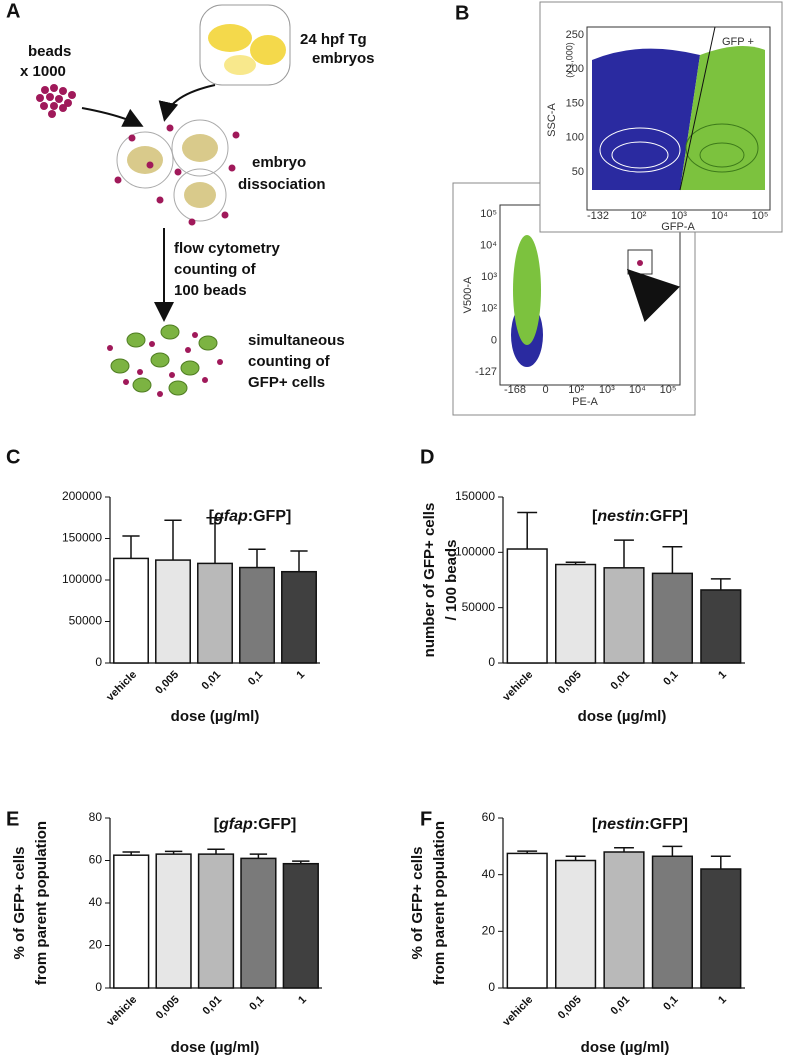 The image size is (787, 1059). What do you see at coordinates (177, 172) in the screenshot?
I see `dissociation-illustration` at bounding box center [177, 172].